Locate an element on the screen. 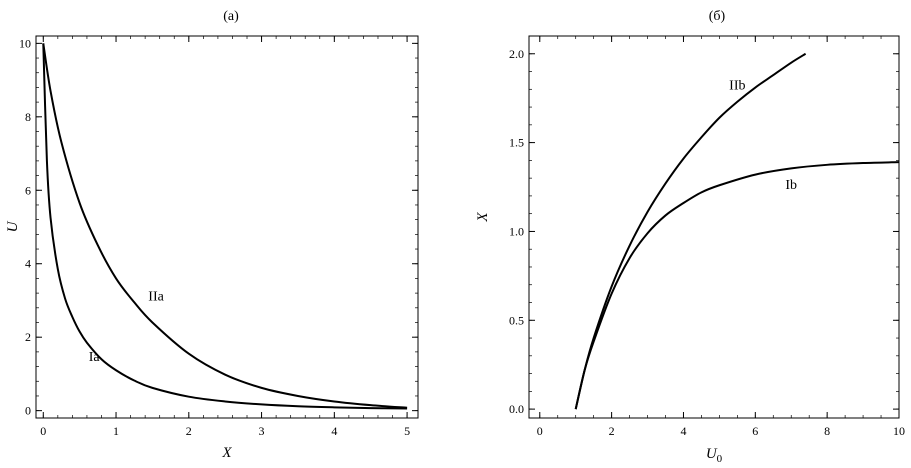 This screenshot has height=468, width=911. y-tick-label: 1.0 is located at coordinates (516, 231).